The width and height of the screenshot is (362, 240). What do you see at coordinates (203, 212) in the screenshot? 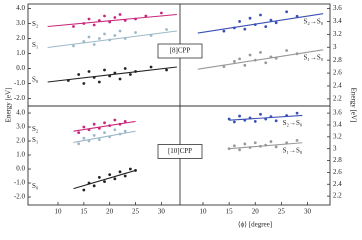
I see `x-tick-label: 10` at bounding box center [203, 212].